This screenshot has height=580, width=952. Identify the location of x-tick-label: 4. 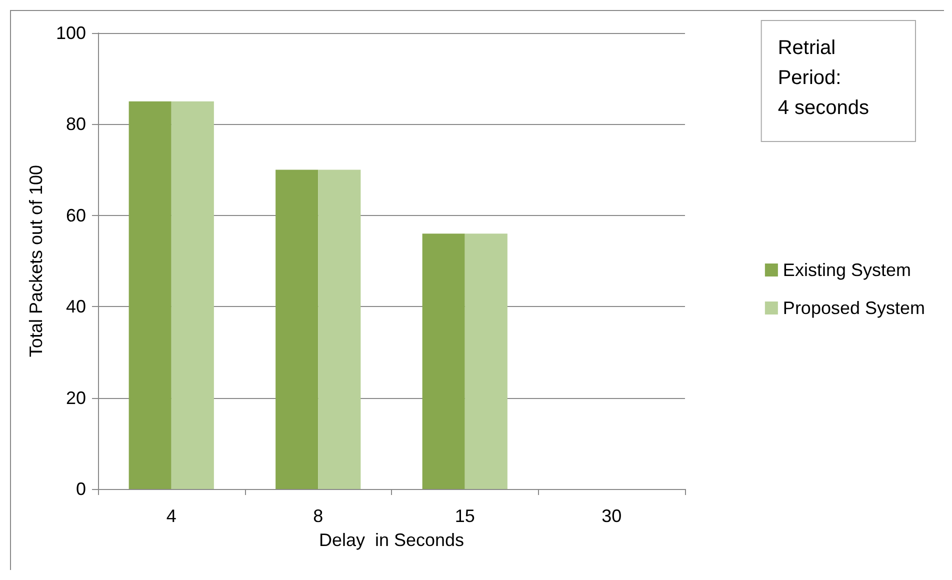
(171, 516).